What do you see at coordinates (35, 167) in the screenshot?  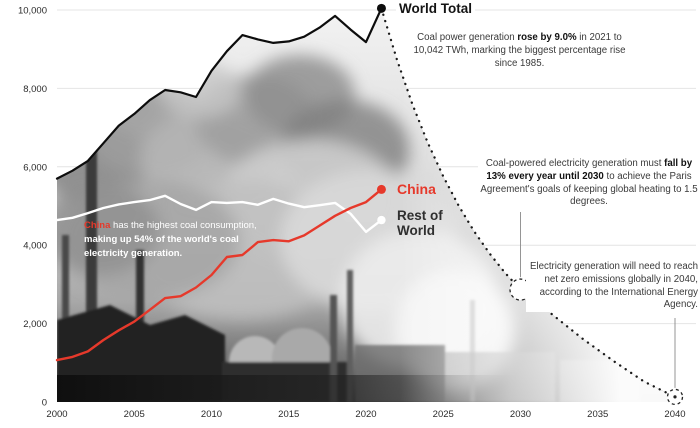 I see `y-tick-label: 6,000` at bounding box center [35, 167].